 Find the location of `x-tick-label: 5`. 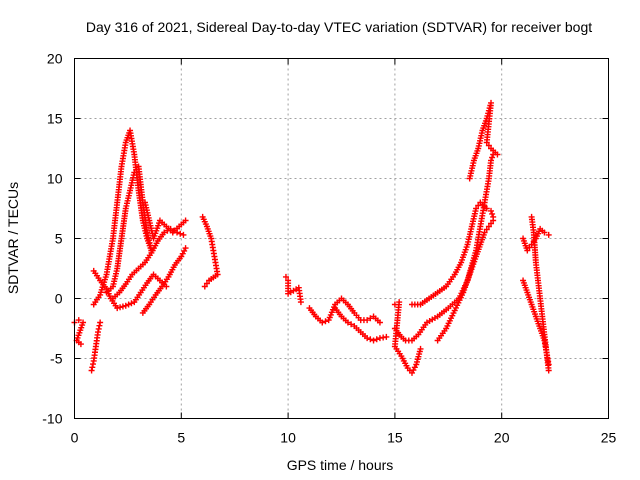

x-tick-label: 5 is located at coordinates (181, 438).